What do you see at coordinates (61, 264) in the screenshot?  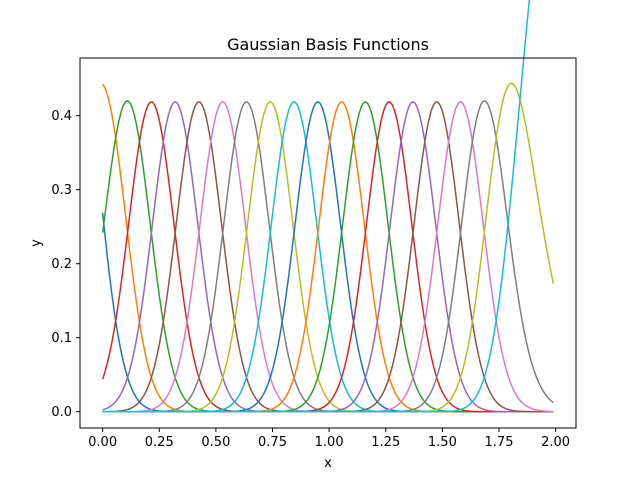 I see `y-tick-label: 0.2` at bounding box center [61, 264].